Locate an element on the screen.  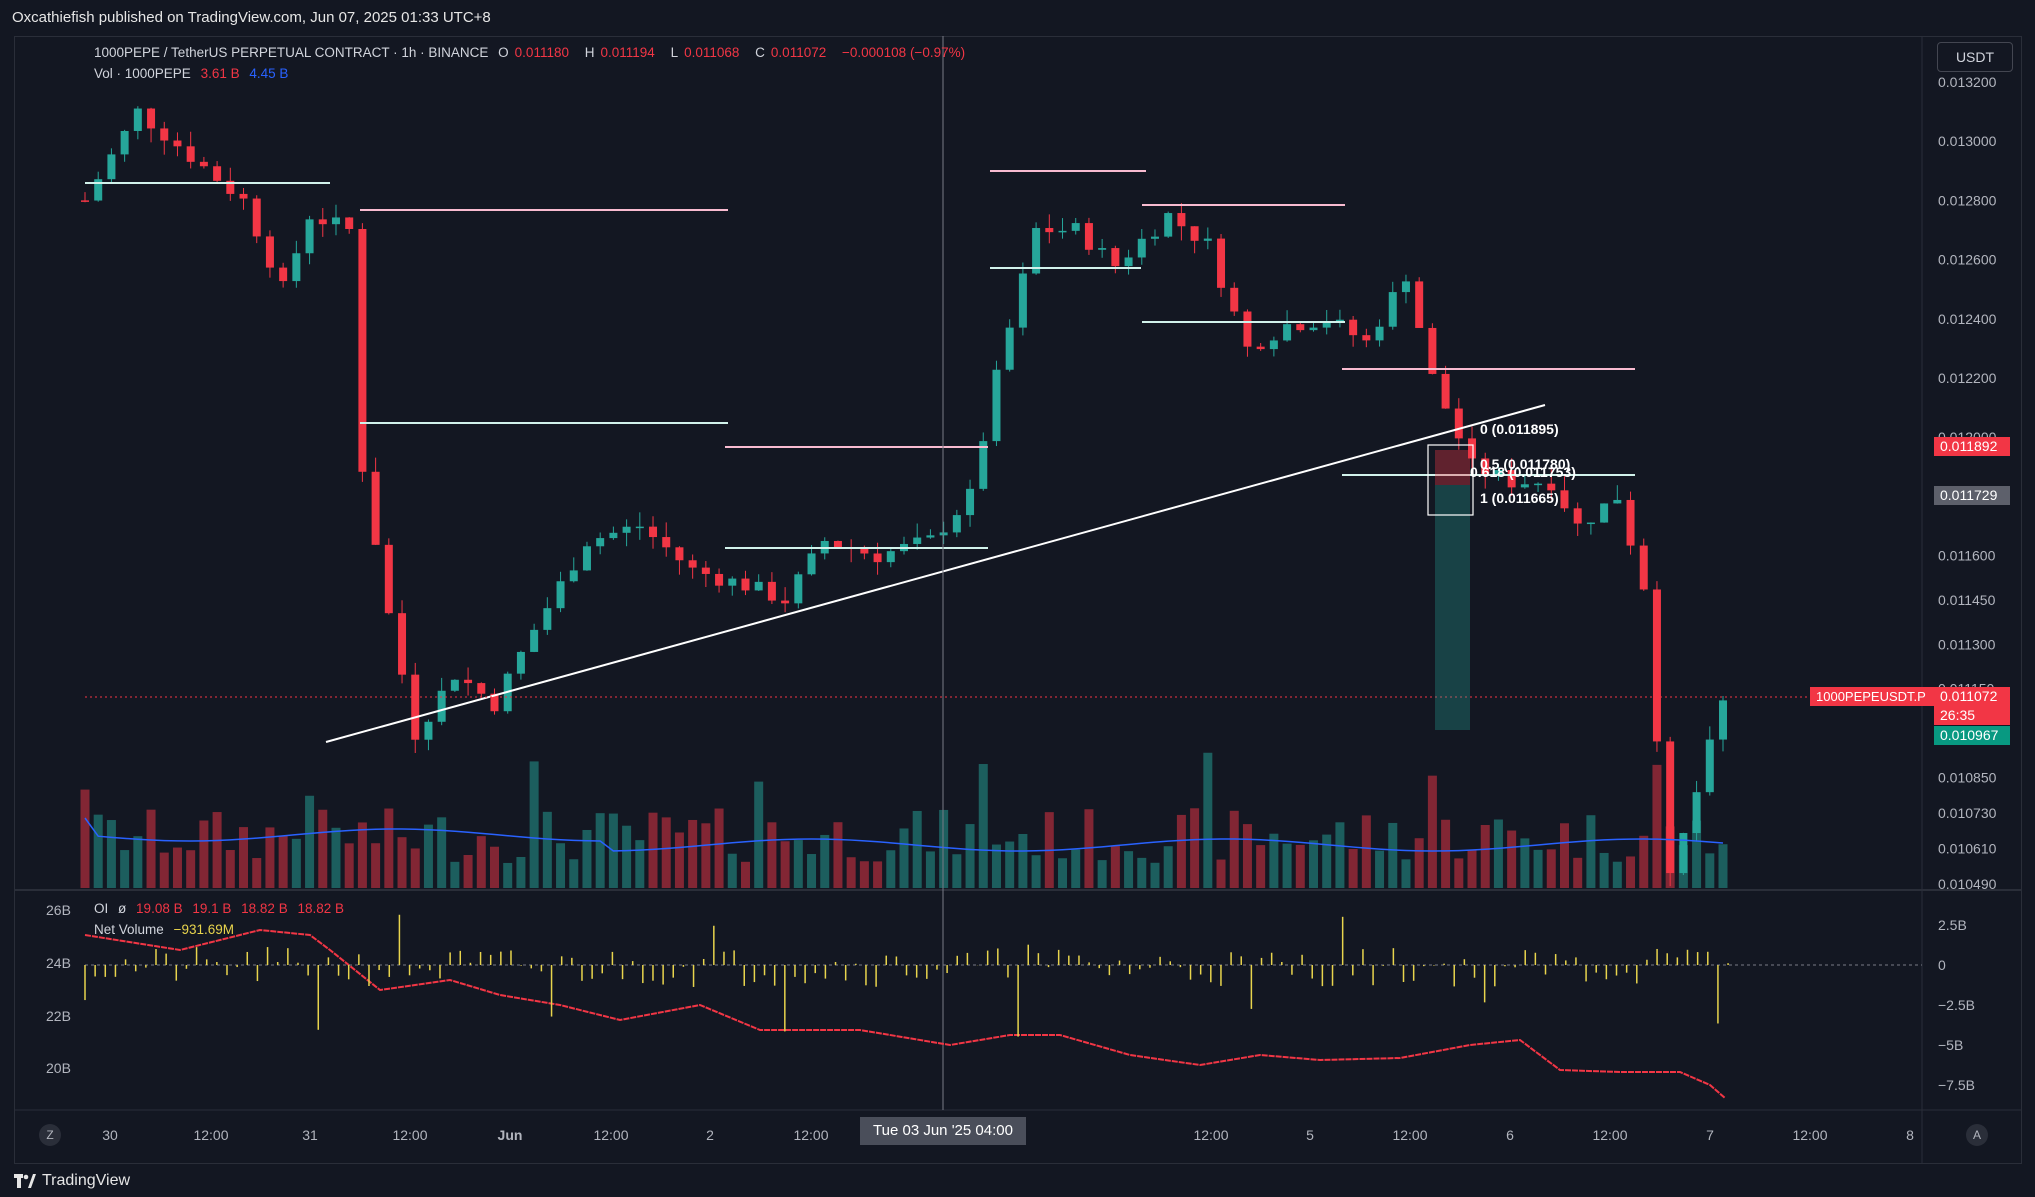
oi-axis-label: 22B is located at coordinates (58, 1016).